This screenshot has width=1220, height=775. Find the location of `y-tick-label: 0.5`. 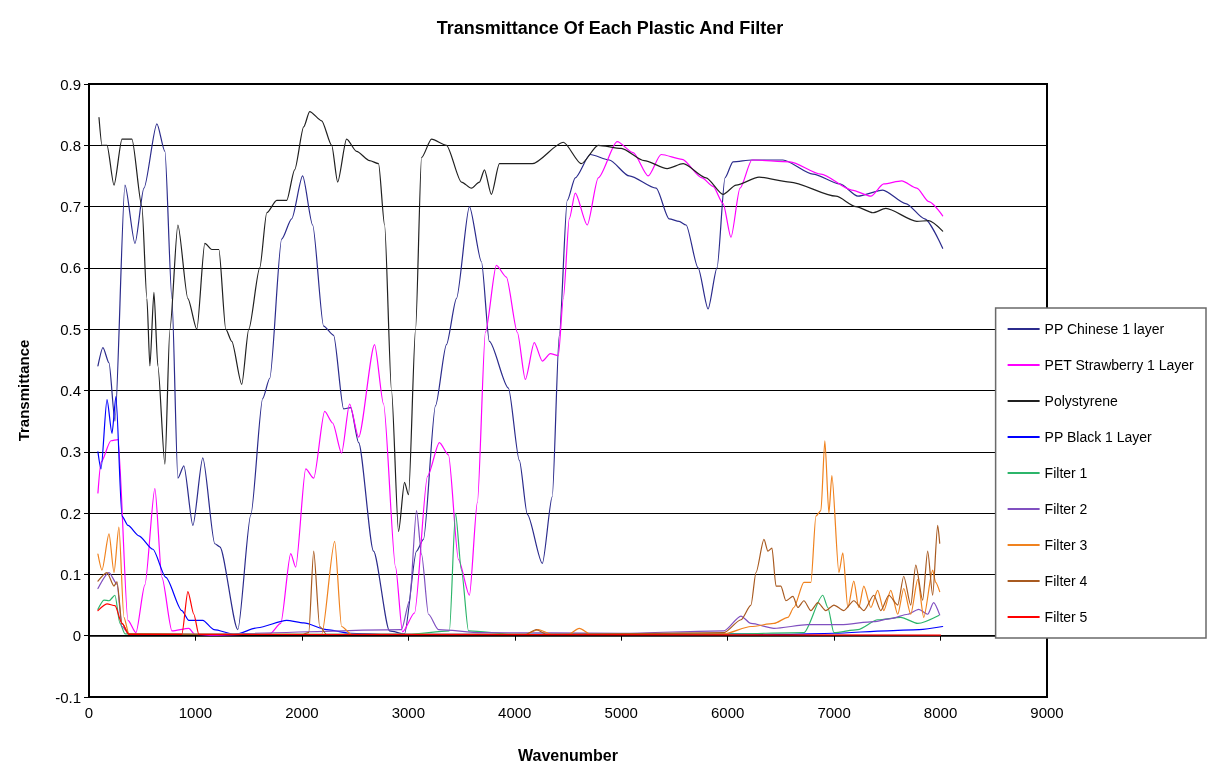

y-tick-label: 0.5 is located at coordinates (70, 329).